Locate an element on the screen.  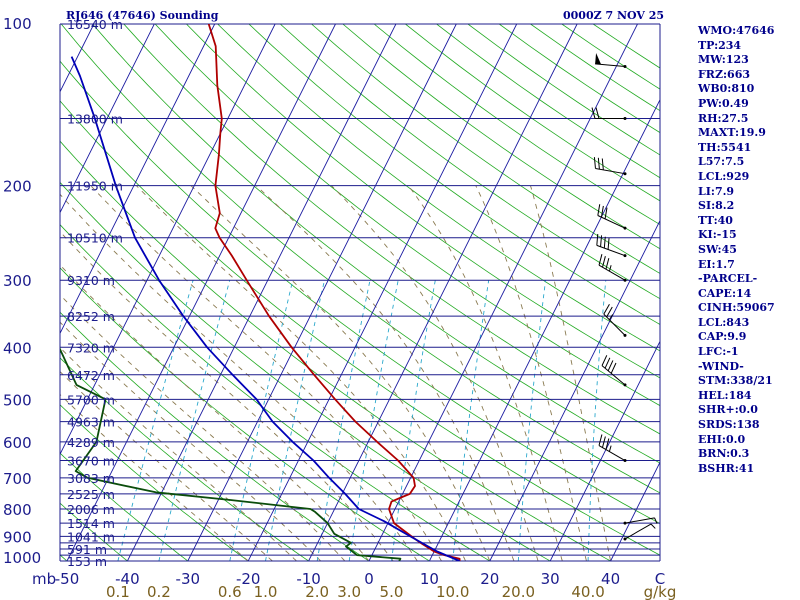
sounding-title: RJ646 (47646) Sounding is located at coordinates (142, 15).